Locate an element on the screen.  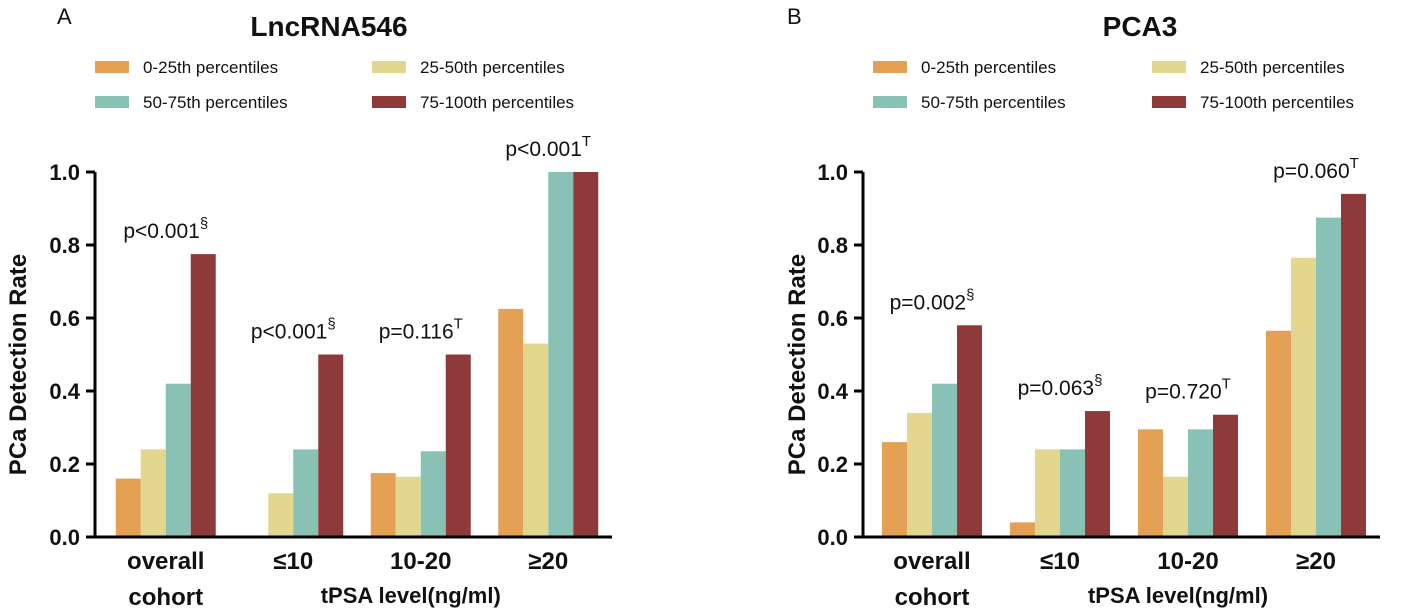
p-value-text: p=0.060 is located at coordinates (1311, 171).